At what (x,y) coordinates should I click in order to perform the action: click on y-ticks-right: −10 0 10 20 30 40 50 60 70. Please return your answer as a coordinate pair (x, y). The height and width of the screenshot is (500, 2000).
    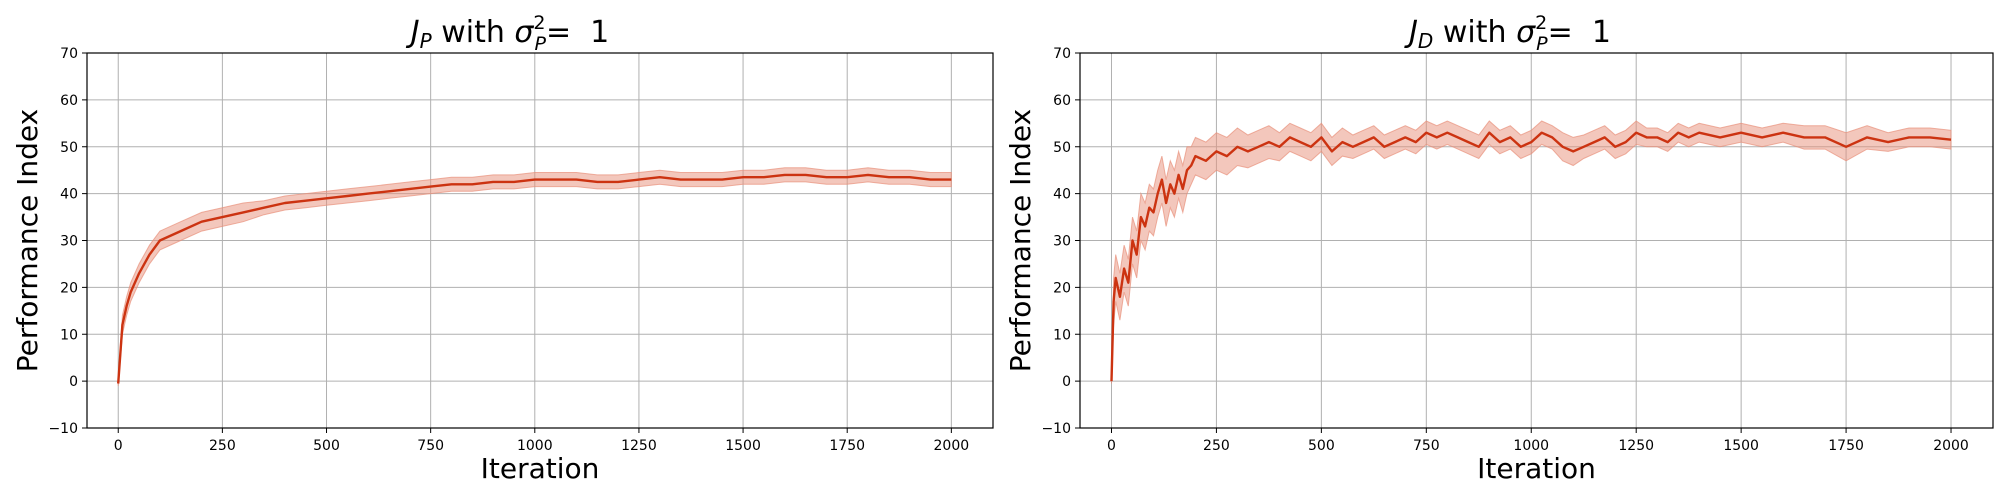
    Looking at the image, I should click on (1060, 241).